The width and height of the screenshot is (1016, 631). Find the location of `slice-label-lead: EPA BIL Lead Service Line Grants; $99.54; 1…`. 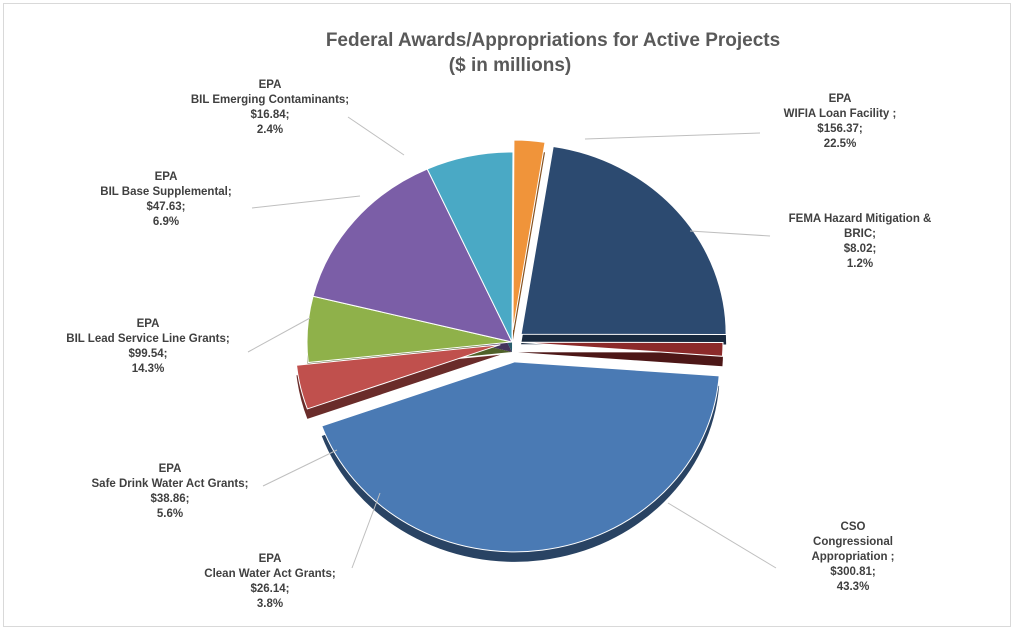

slice-label-lead: EPA BIL Lead Service Line Grants; $99.54; 1… is located at coordinates (147, 346).